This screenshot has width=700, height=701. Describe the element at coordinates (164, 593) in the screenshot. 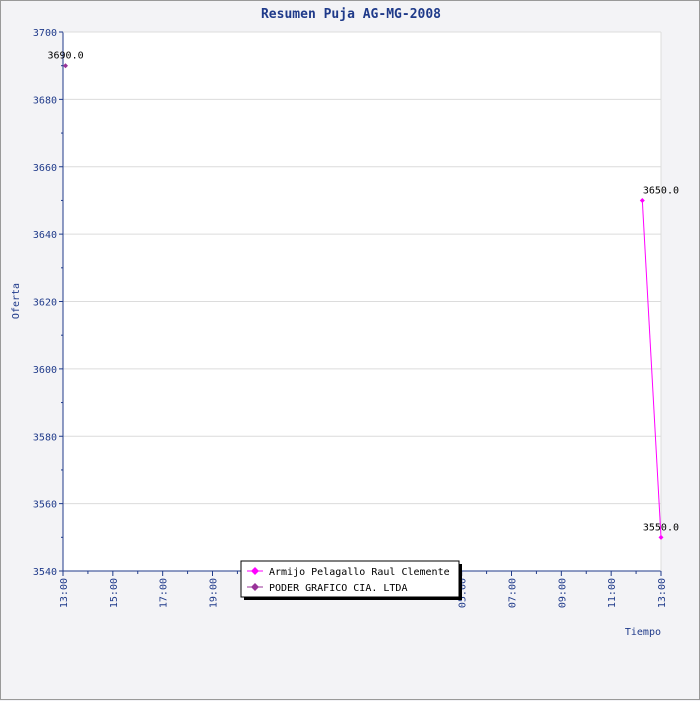

I see `x-tick-label: 17:00` at that location.